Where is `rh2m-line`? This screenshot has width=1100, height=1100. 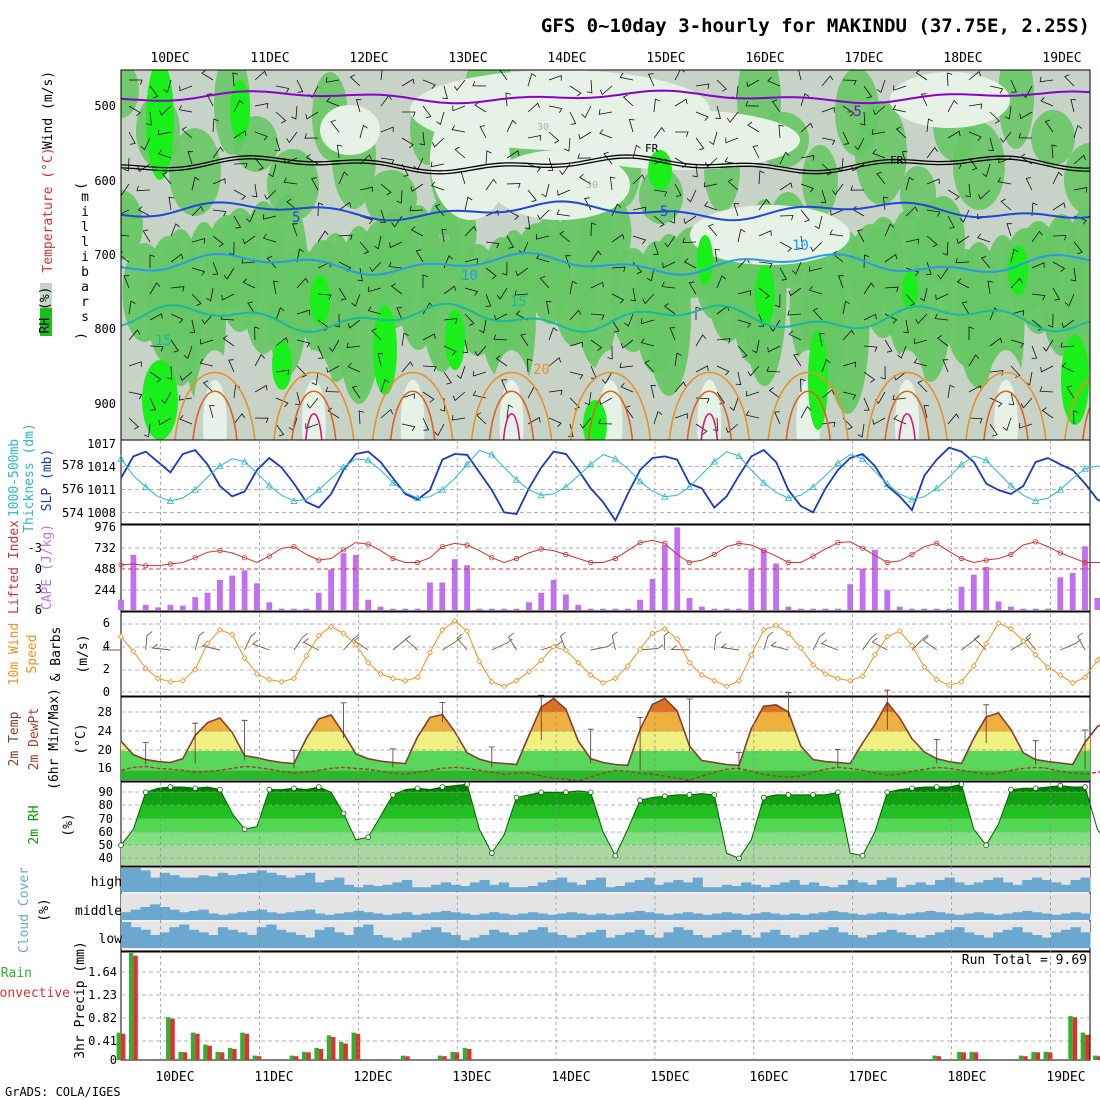
rh2m-line is located at coordinates (610, 821).